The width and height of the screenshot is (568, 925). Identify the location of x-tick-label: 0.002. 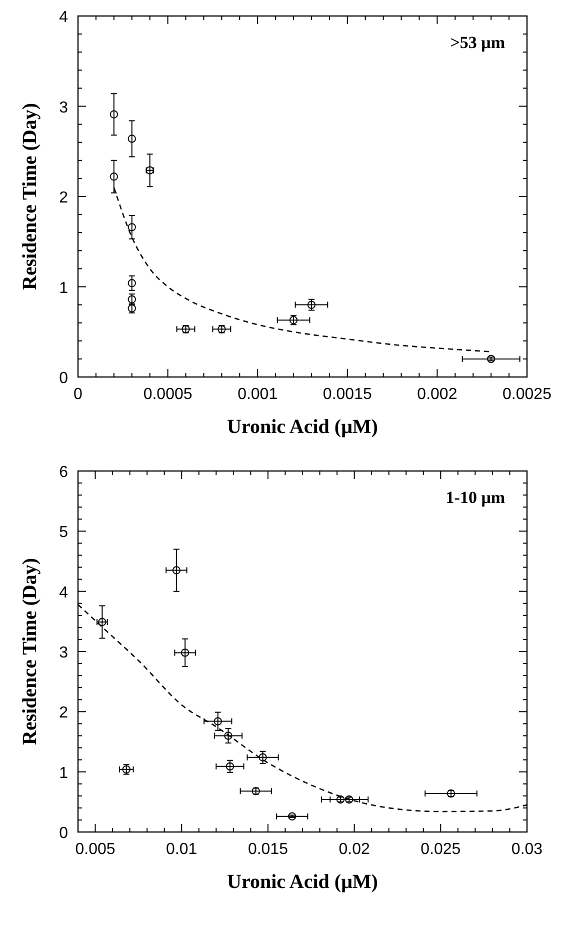
(437, 394).